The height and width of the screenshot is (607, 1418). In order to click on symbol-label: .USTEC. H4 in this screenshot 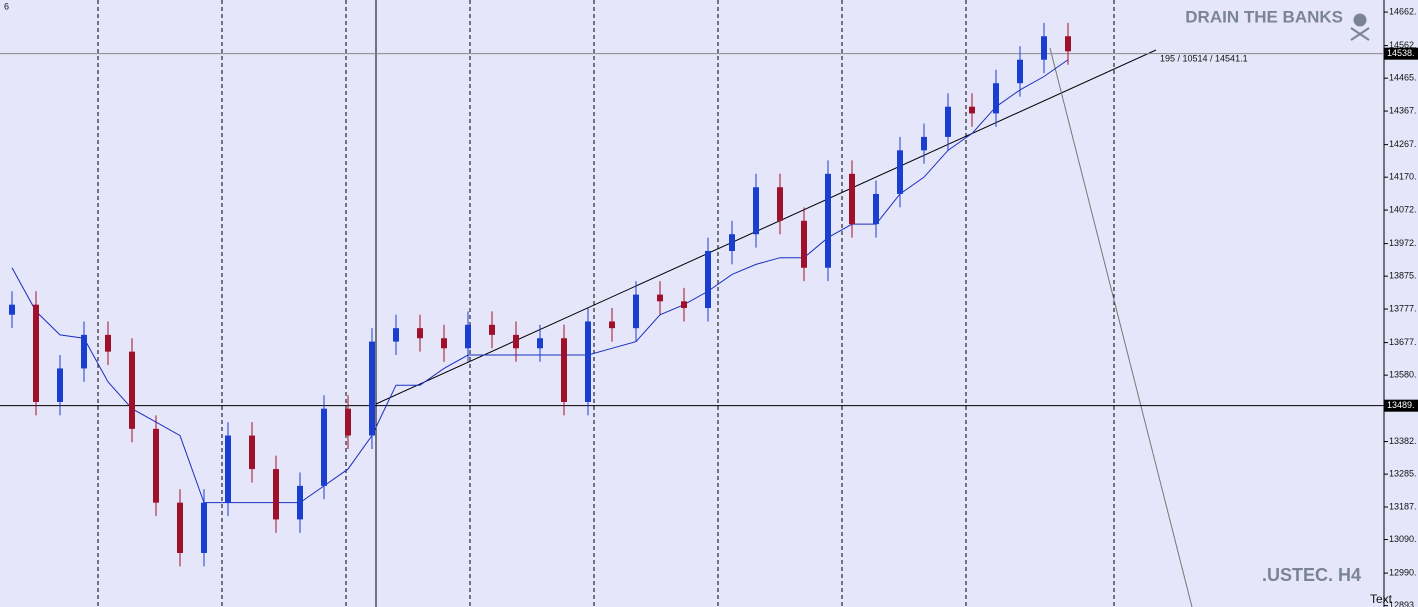, I will do `click(1311, 575)`.